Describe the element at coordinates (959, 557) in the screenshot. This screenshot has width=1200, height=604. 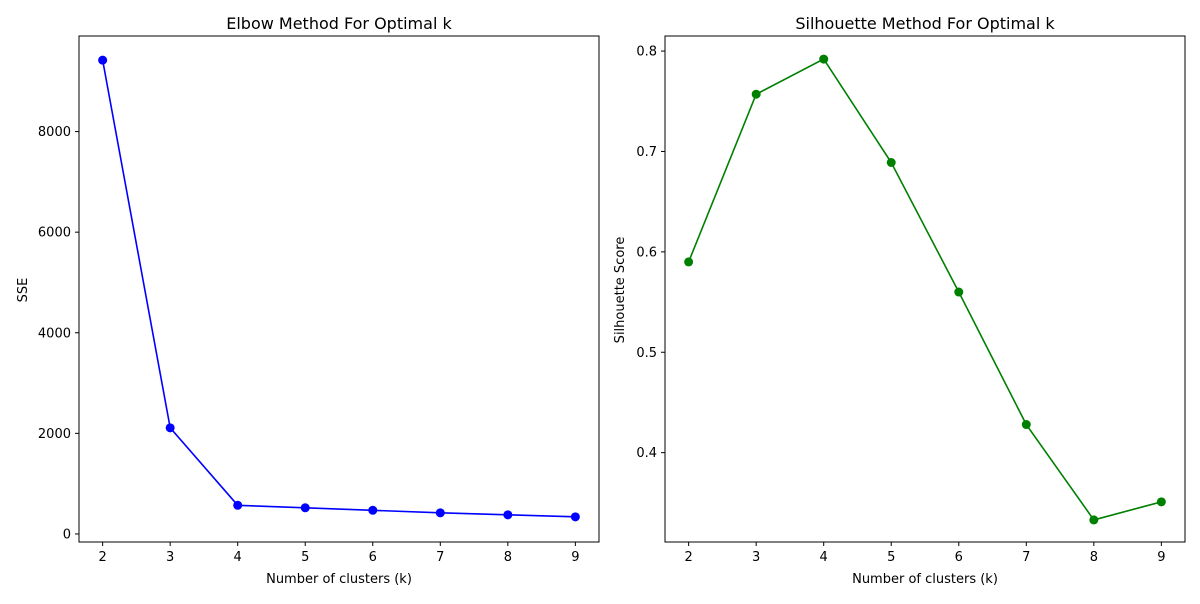
I see `silhouette-chart-x-tick-label: 6` at that location.